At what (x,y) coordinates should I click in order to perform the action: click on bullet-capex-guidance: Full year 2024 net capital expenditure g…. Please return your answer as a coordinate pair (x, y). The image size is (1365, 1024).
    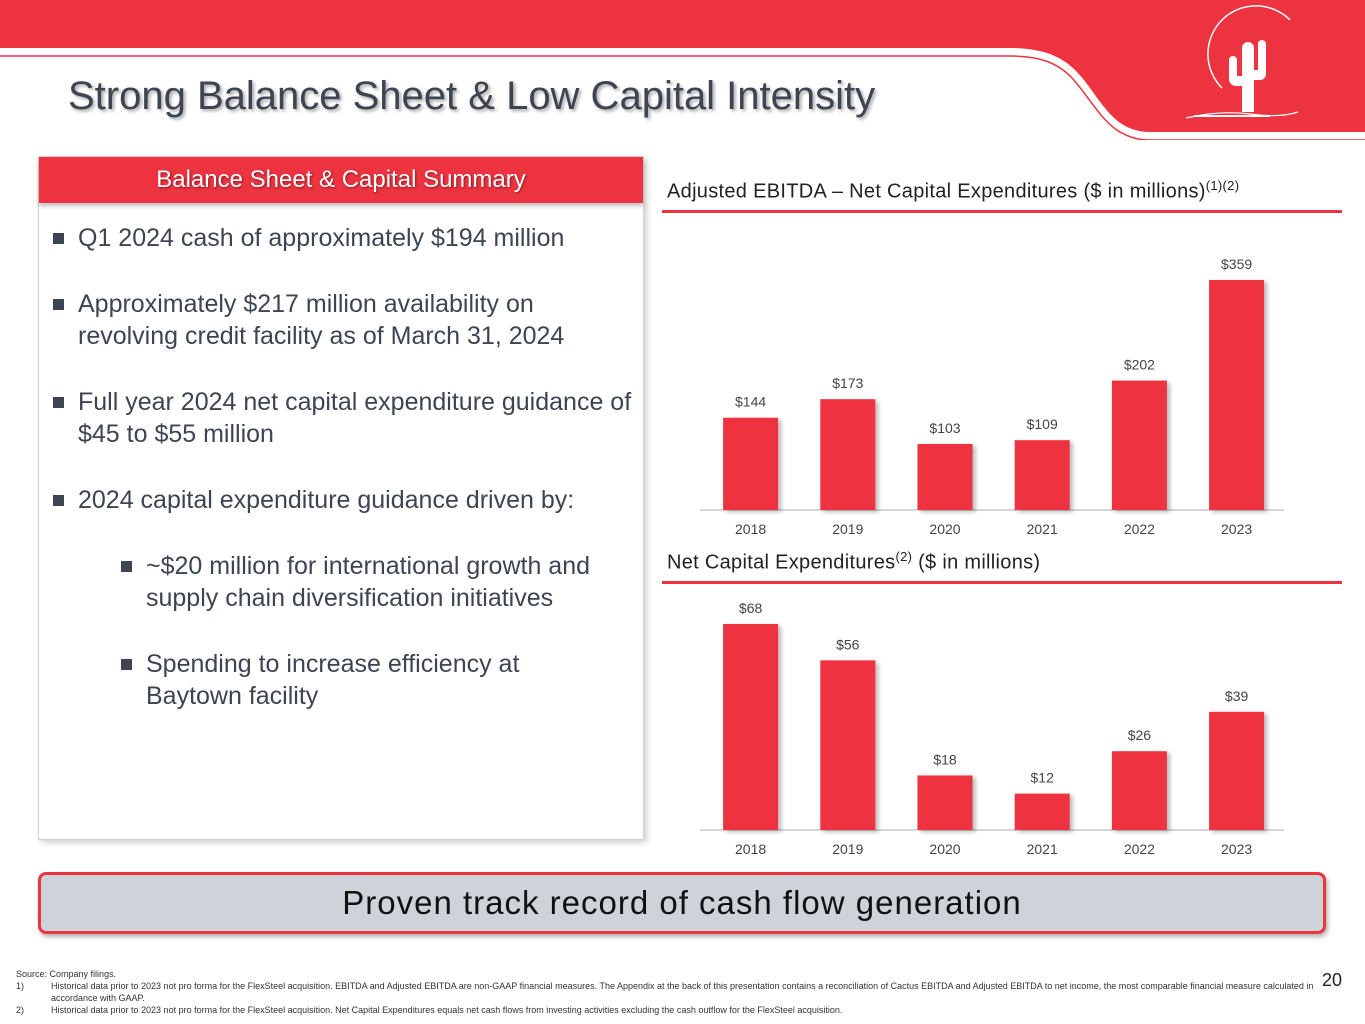
    Looking at the image, I should click on (345, 418).